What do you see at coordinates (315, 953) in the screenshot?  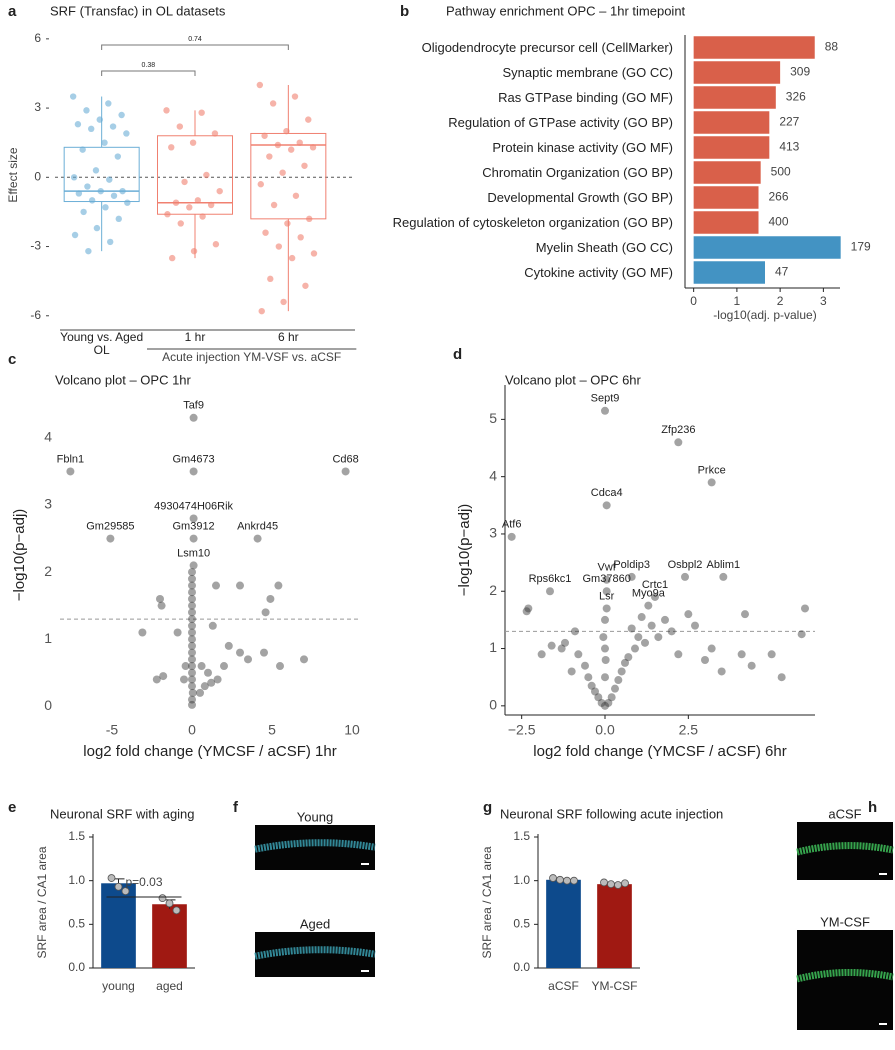 I see `tissue-band` at bounding box center [315, 953].